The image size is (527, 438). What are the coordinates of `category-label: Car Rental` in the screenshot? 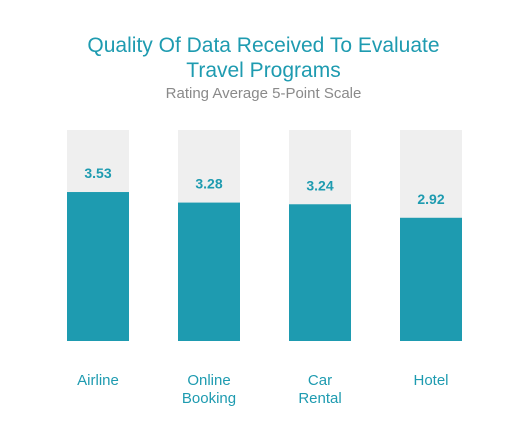 It's located at (319, 389).